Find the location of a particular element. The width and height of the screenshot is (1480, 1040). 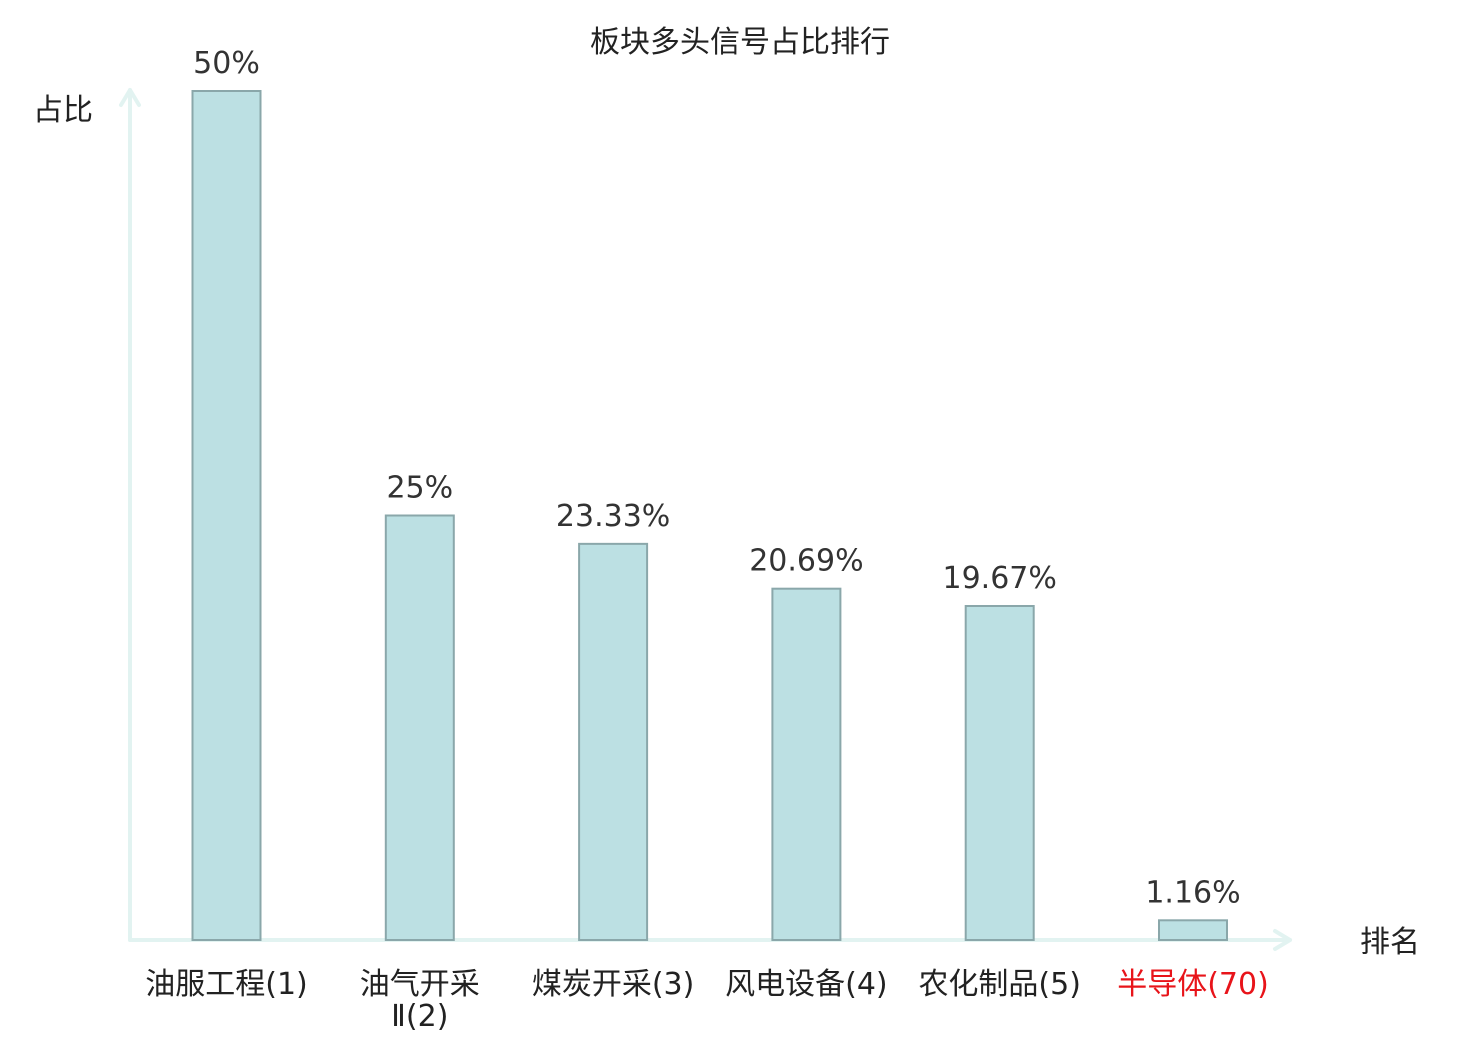

category-label-line: 半导体(70) is located at coordinates (1193, 984).